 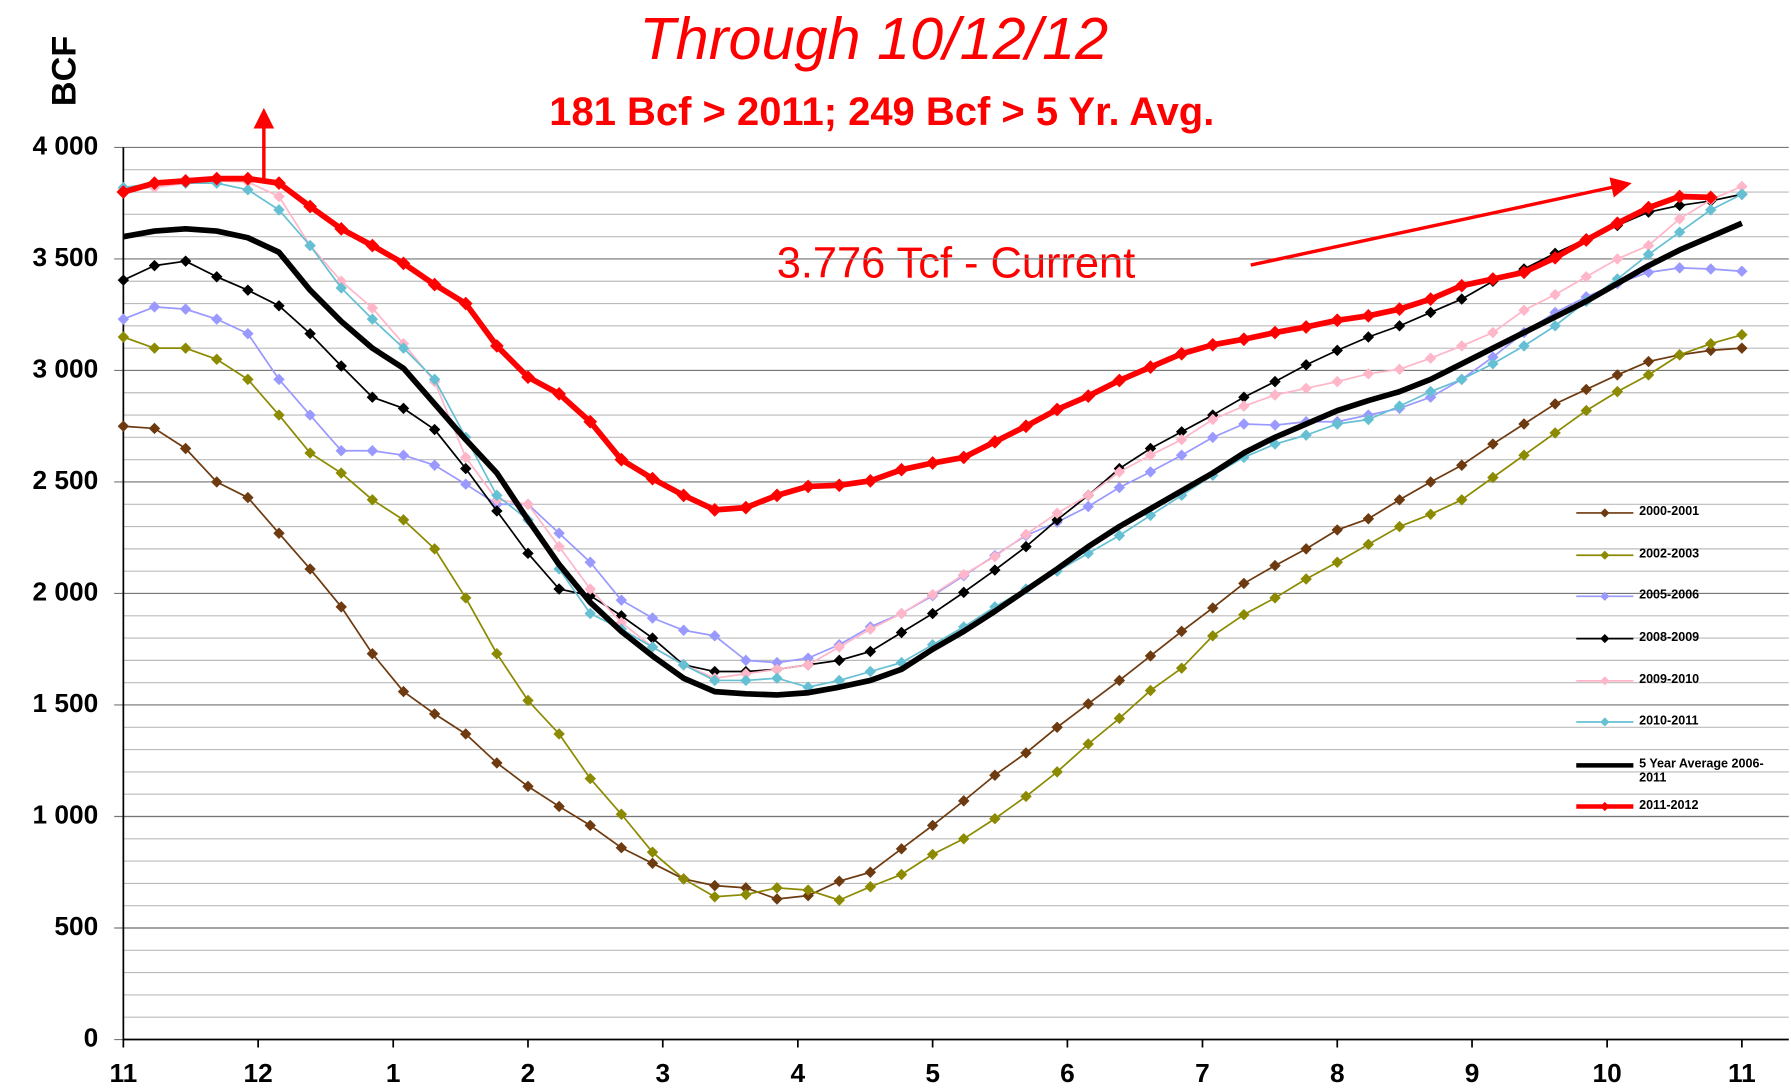 I want to click on x-tick-label: 10, so click(x=1607, y=1073).